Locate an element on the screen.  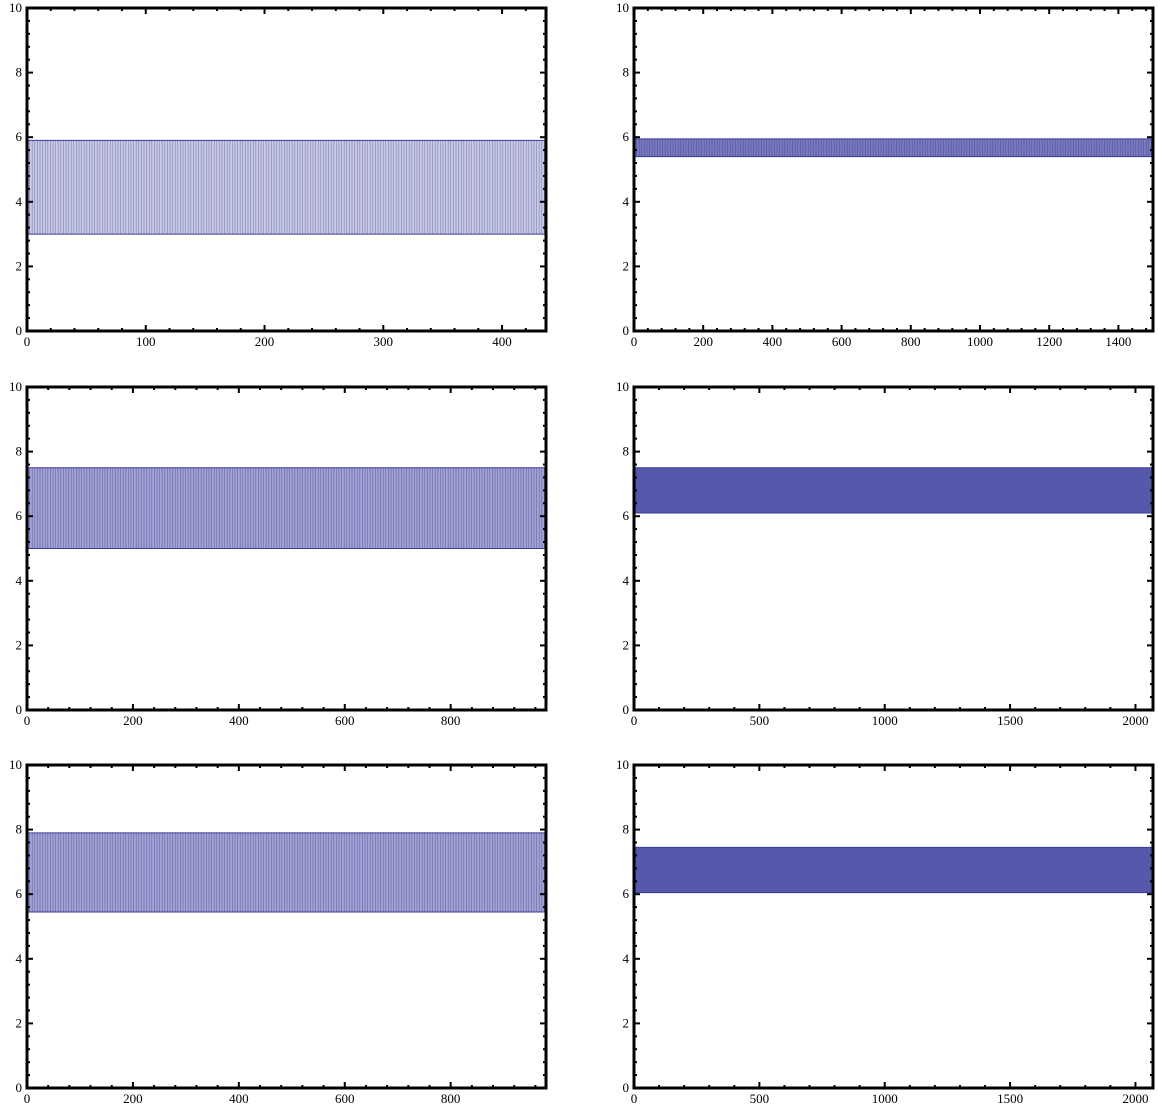
x-tick-label: 300 is located at coordinates (384, 341).